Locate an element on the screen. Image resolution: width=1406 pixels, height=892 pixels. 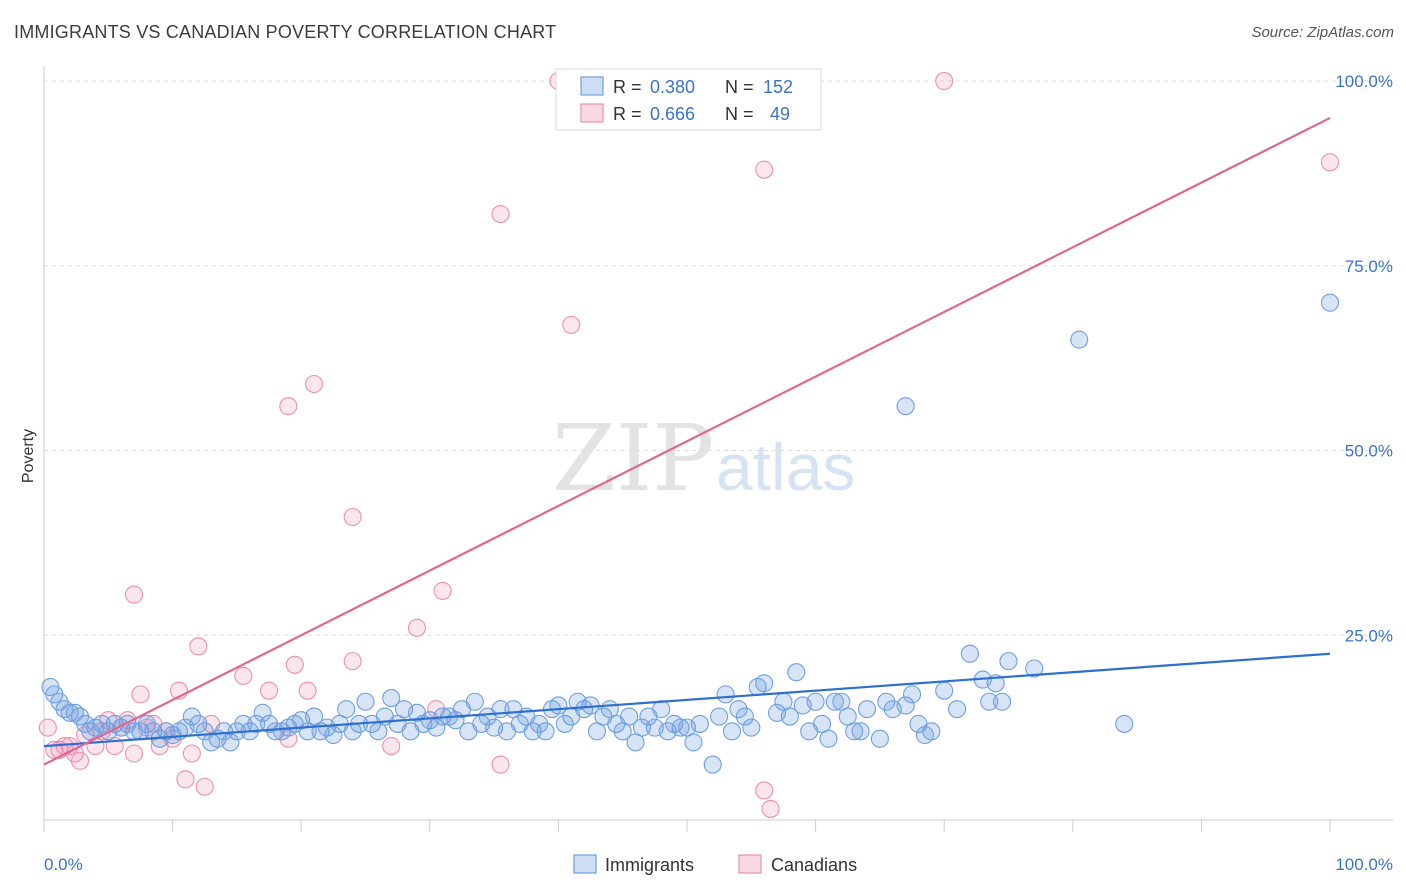
x-tick-label-max: 100.0% is located at coordinates (1364, 864).